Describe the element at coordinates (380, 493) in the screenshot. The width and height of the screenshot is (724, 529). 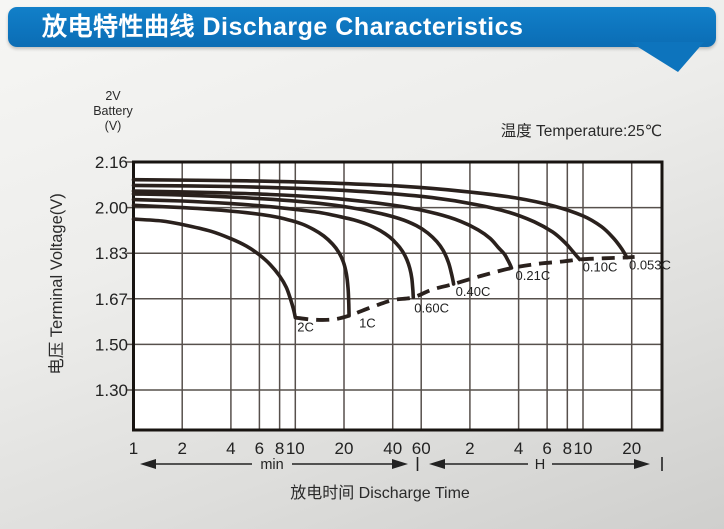
I see `x-axis-title: 放电时间 Discharge Time` at that location.